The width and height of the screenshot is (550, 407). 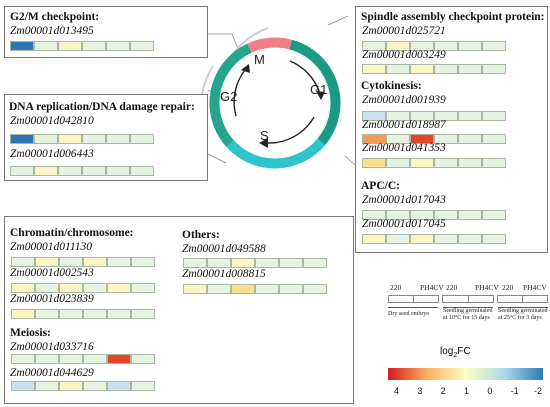 I want to click on gene-label: Zm00001d041353, so click(x=404, y=148).